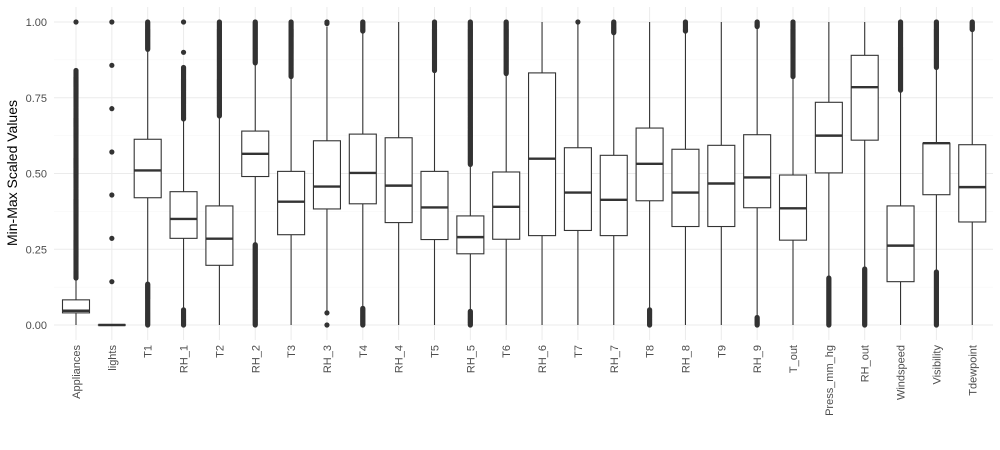  I want to click on box-lights, so click(111, 173).